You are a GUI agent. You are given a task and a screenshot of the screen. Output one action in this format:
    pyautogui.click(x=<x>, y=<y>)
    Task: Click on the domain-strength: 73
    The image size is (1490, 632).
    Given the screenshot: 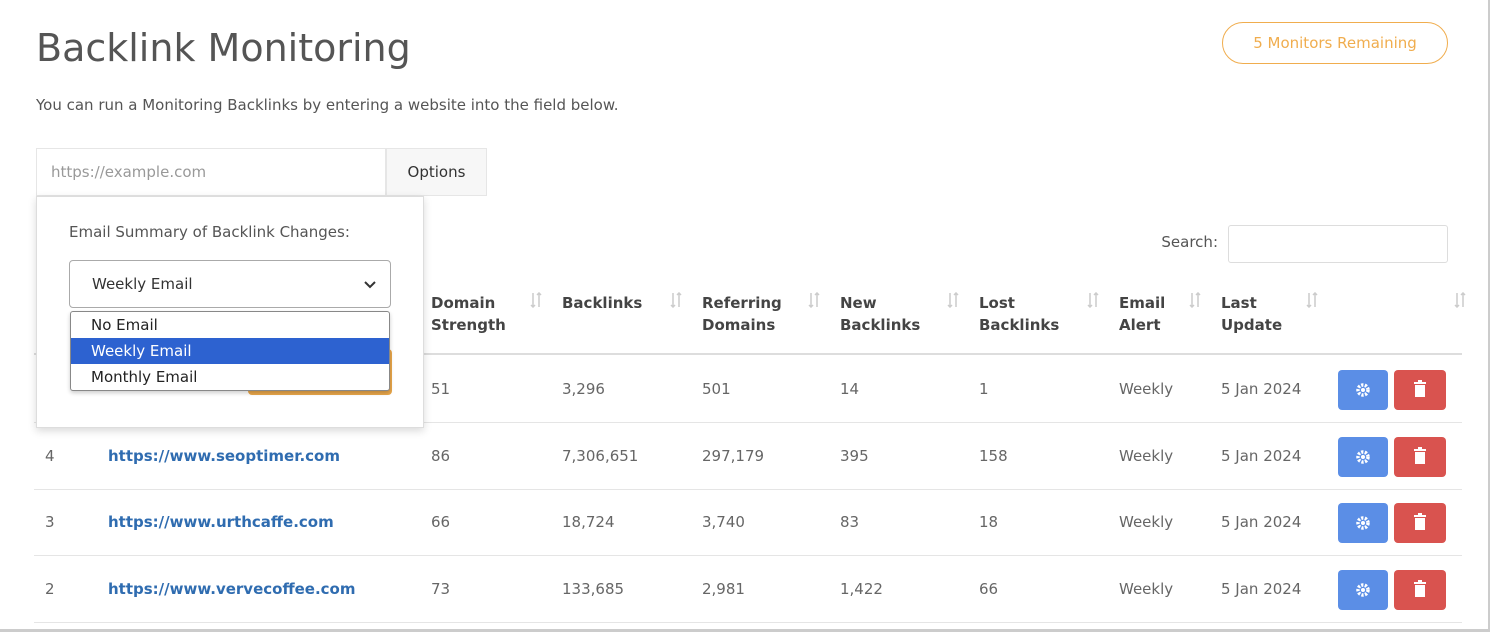 What is the action you would take?
    pyautogui.click(x=441, y=588)
    